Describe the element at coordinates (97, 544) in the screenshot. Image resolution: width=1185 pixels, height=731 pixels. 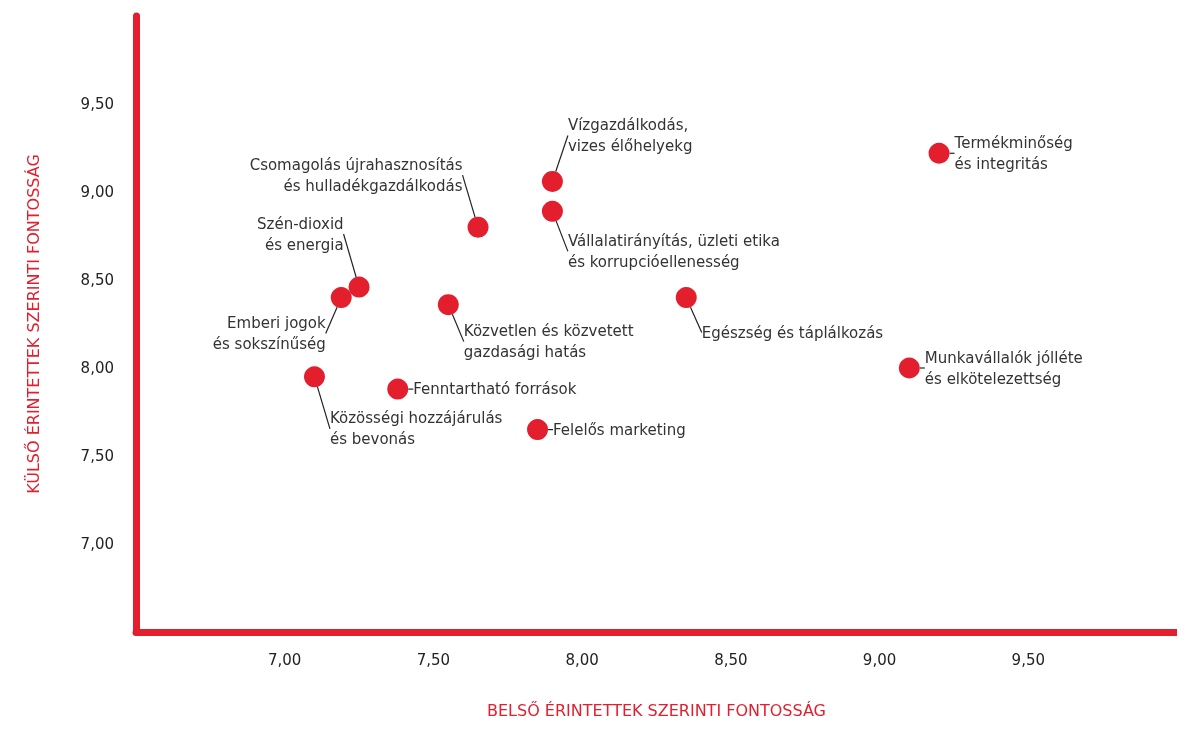
I see `y-tick-label: 7,00` at that location.